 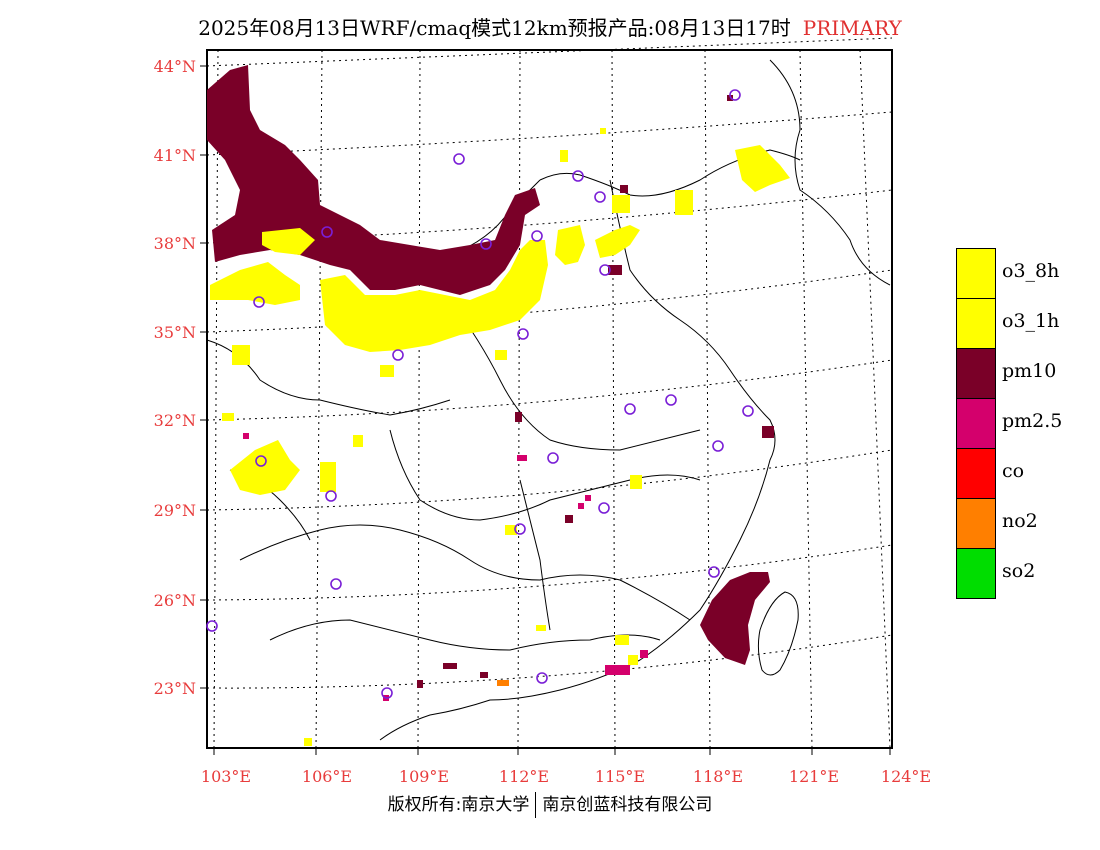 What do you see at coordinates (458, 805) in the screenshot?
I see `copyright-owner: 版权所有:南京大学` at bounding box center [458, 805].